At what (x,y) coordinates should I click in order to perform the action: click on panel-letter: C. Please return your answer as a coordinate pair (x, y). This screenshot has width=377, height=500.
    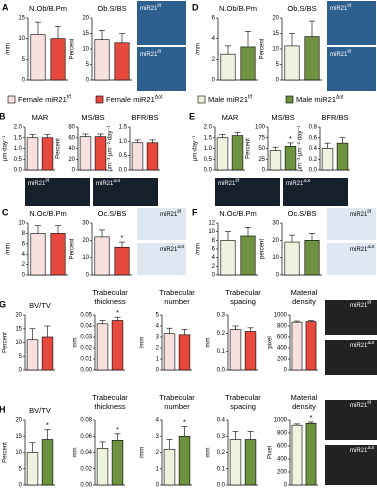
    Looking at the image, I should click on (5, 212).